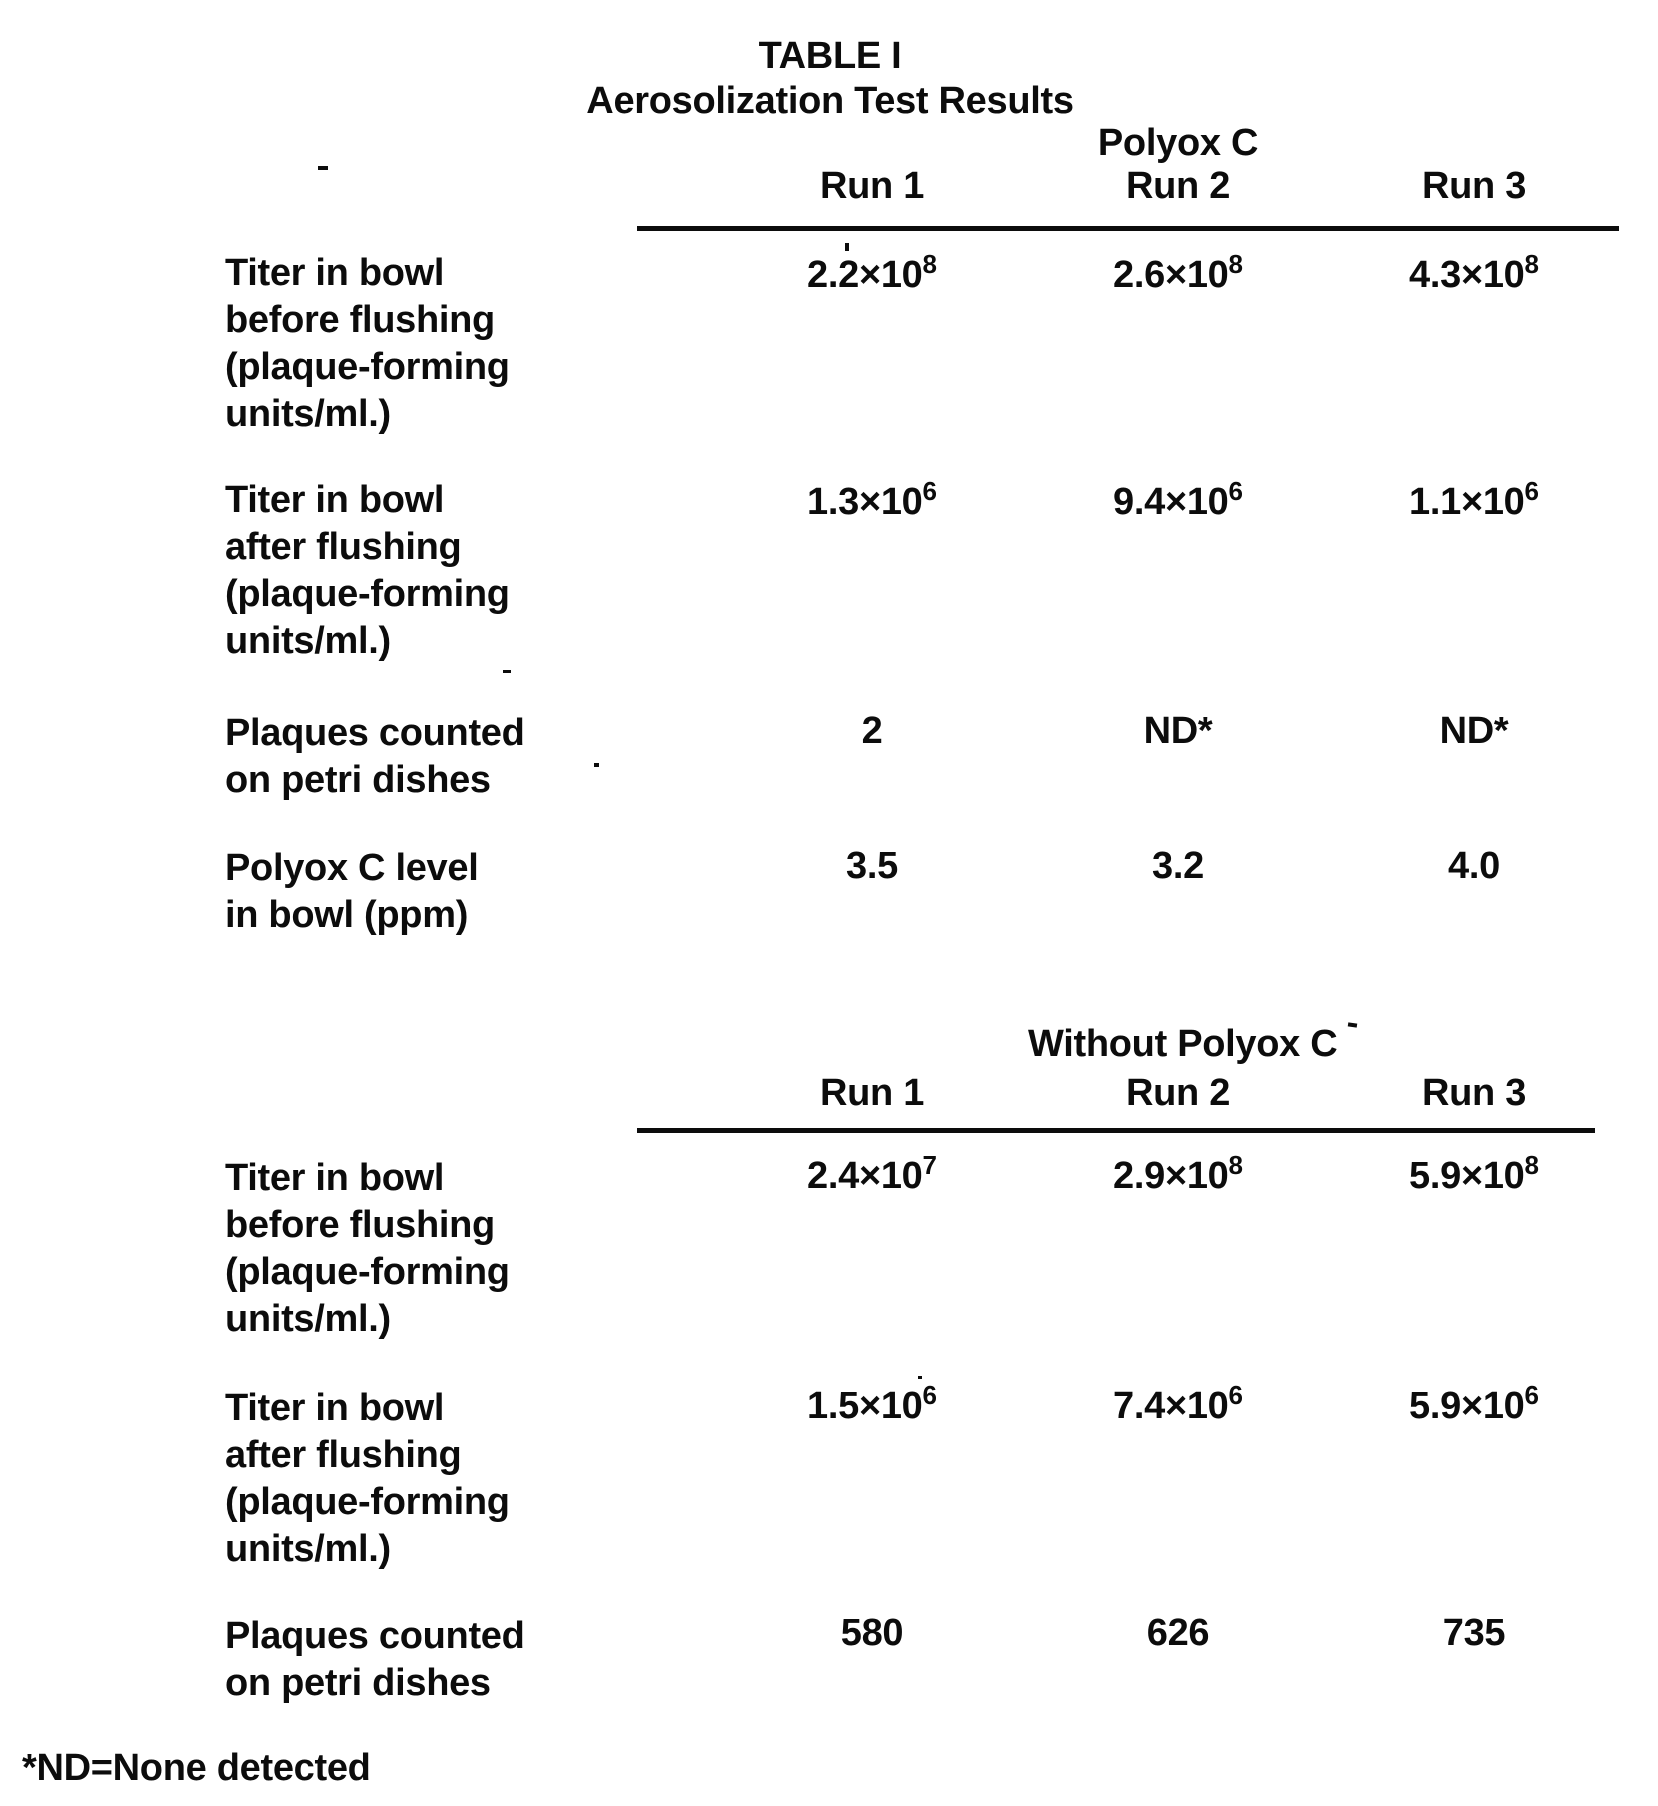 The width and height of the screenshot is (1658, 1806). I want to click on table2-plaques-run1: 580, so click(872, 1635).